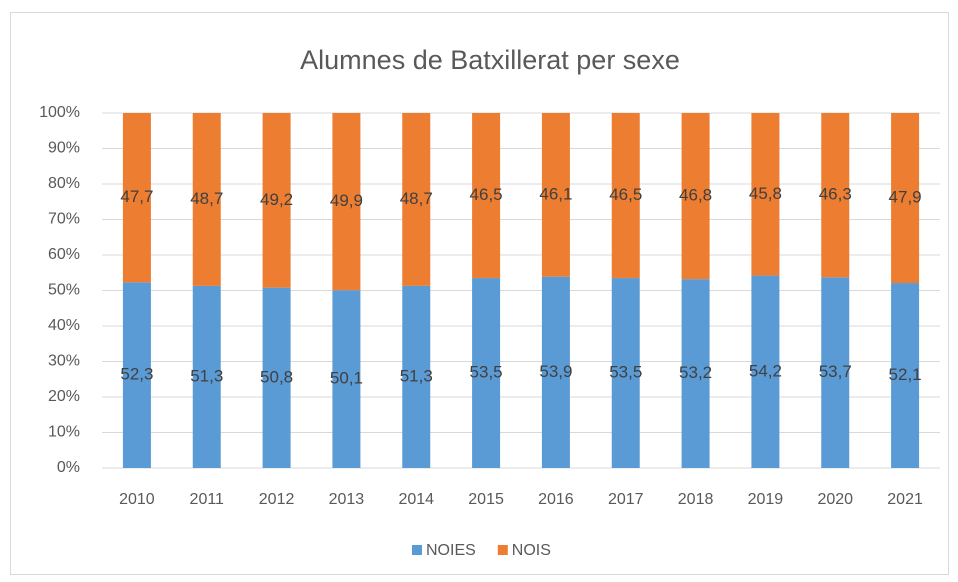 The image size is (958, 582). I want to click on y-tick-label: 30%, so click(64, 361).